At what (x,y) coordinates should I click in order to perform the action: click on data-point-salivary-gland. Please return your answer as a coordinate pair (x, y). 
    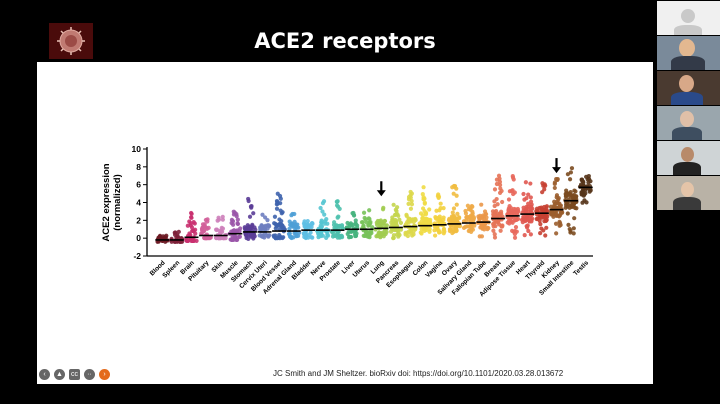
    Looking at the image, I should click on (468, 231).